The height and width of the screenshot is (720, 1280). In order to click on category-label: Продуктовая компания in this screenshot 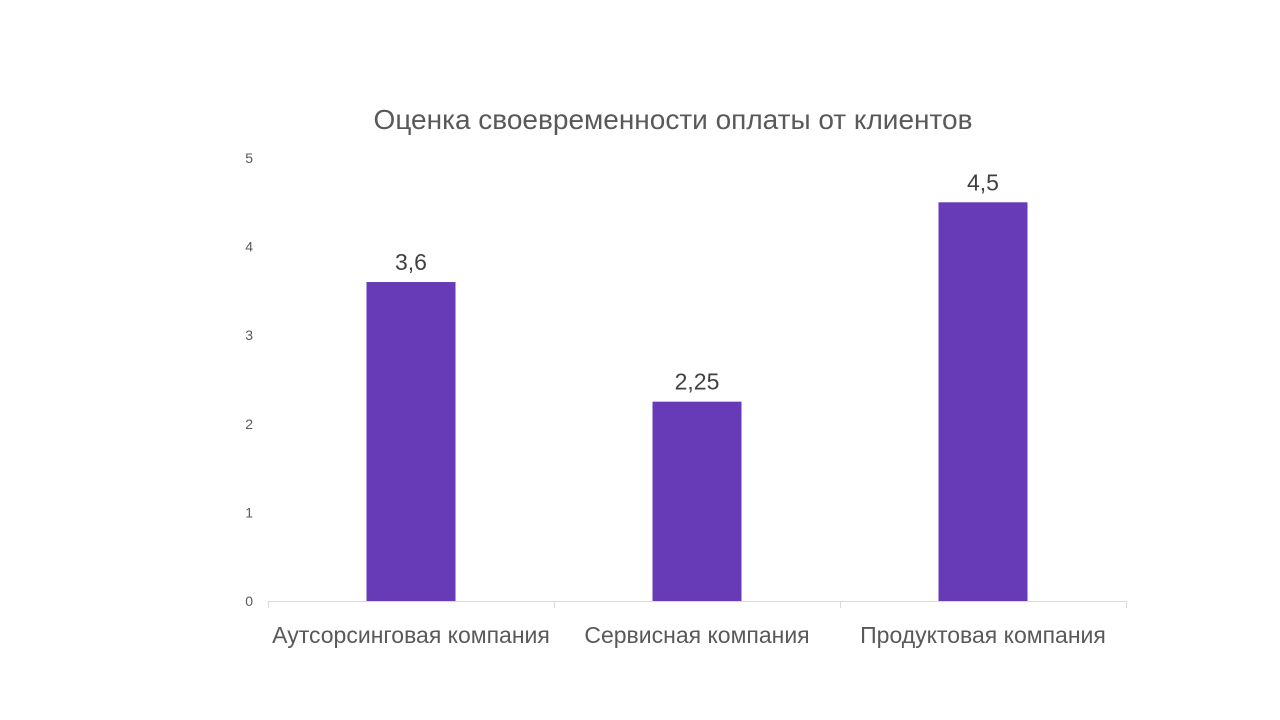, I will do `click(983, 635)`.